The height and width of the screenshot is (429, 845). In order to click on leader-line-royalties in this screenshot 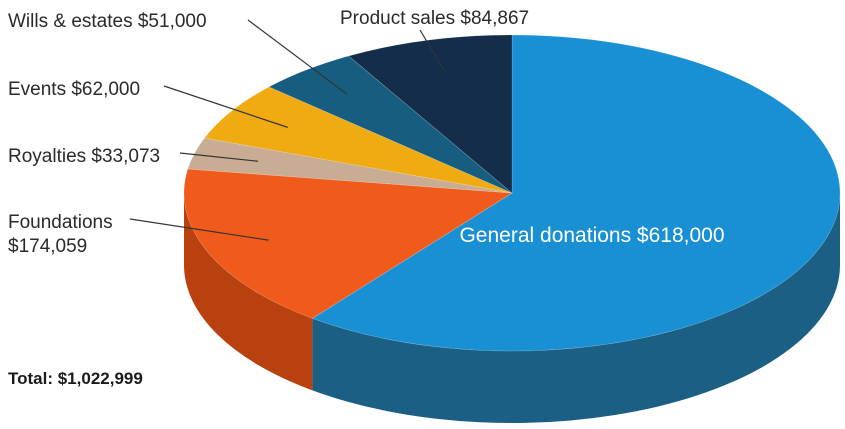, I will do `click(219, 157)`.